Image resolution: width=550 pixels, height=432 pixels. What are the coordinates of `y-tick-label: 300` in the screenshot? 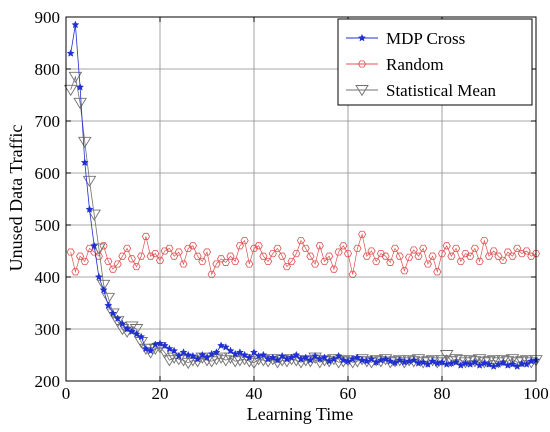 It's located at (48, 329).